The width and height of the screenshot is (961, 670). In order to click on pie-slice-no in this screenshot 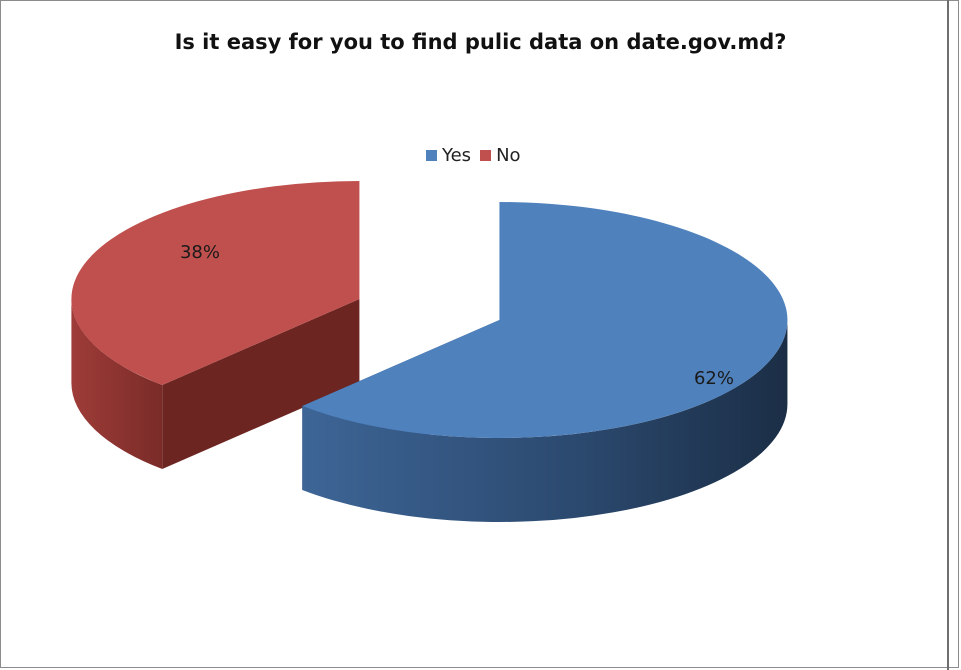, I will do `click(215, 283)`.